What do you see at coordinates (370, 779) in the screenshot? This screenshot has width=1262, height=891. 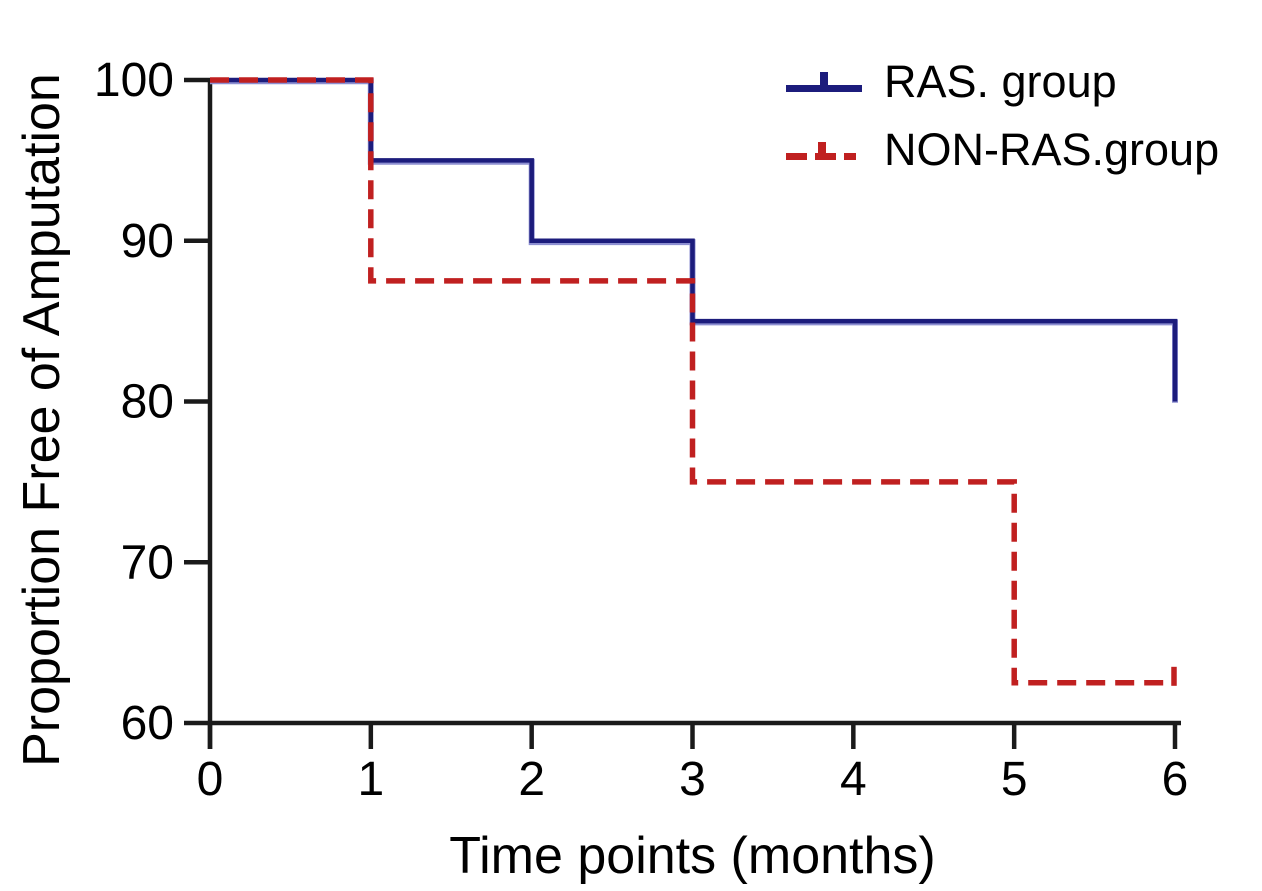 I see `x-tick-label: 1` at bounding box center [370, 779].